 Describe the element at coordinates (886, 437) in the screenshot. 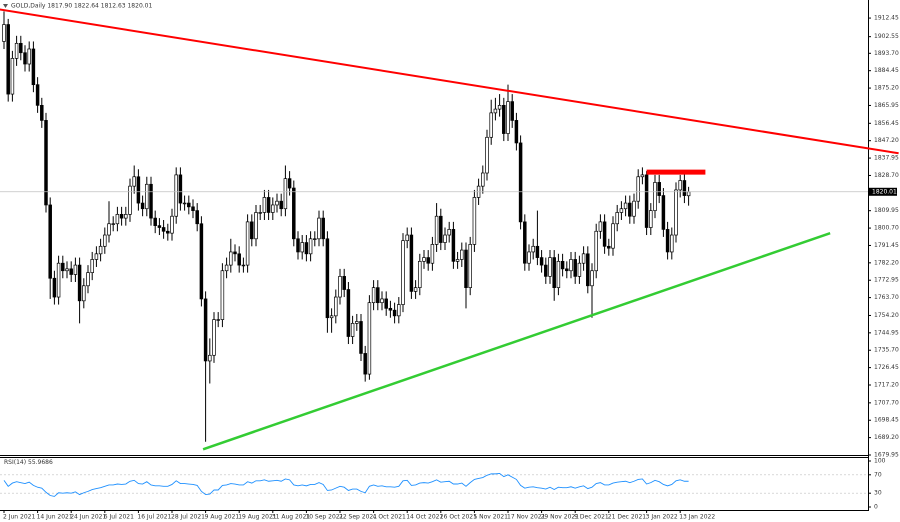

I see `y-tick-label: 1689.20` at that location.